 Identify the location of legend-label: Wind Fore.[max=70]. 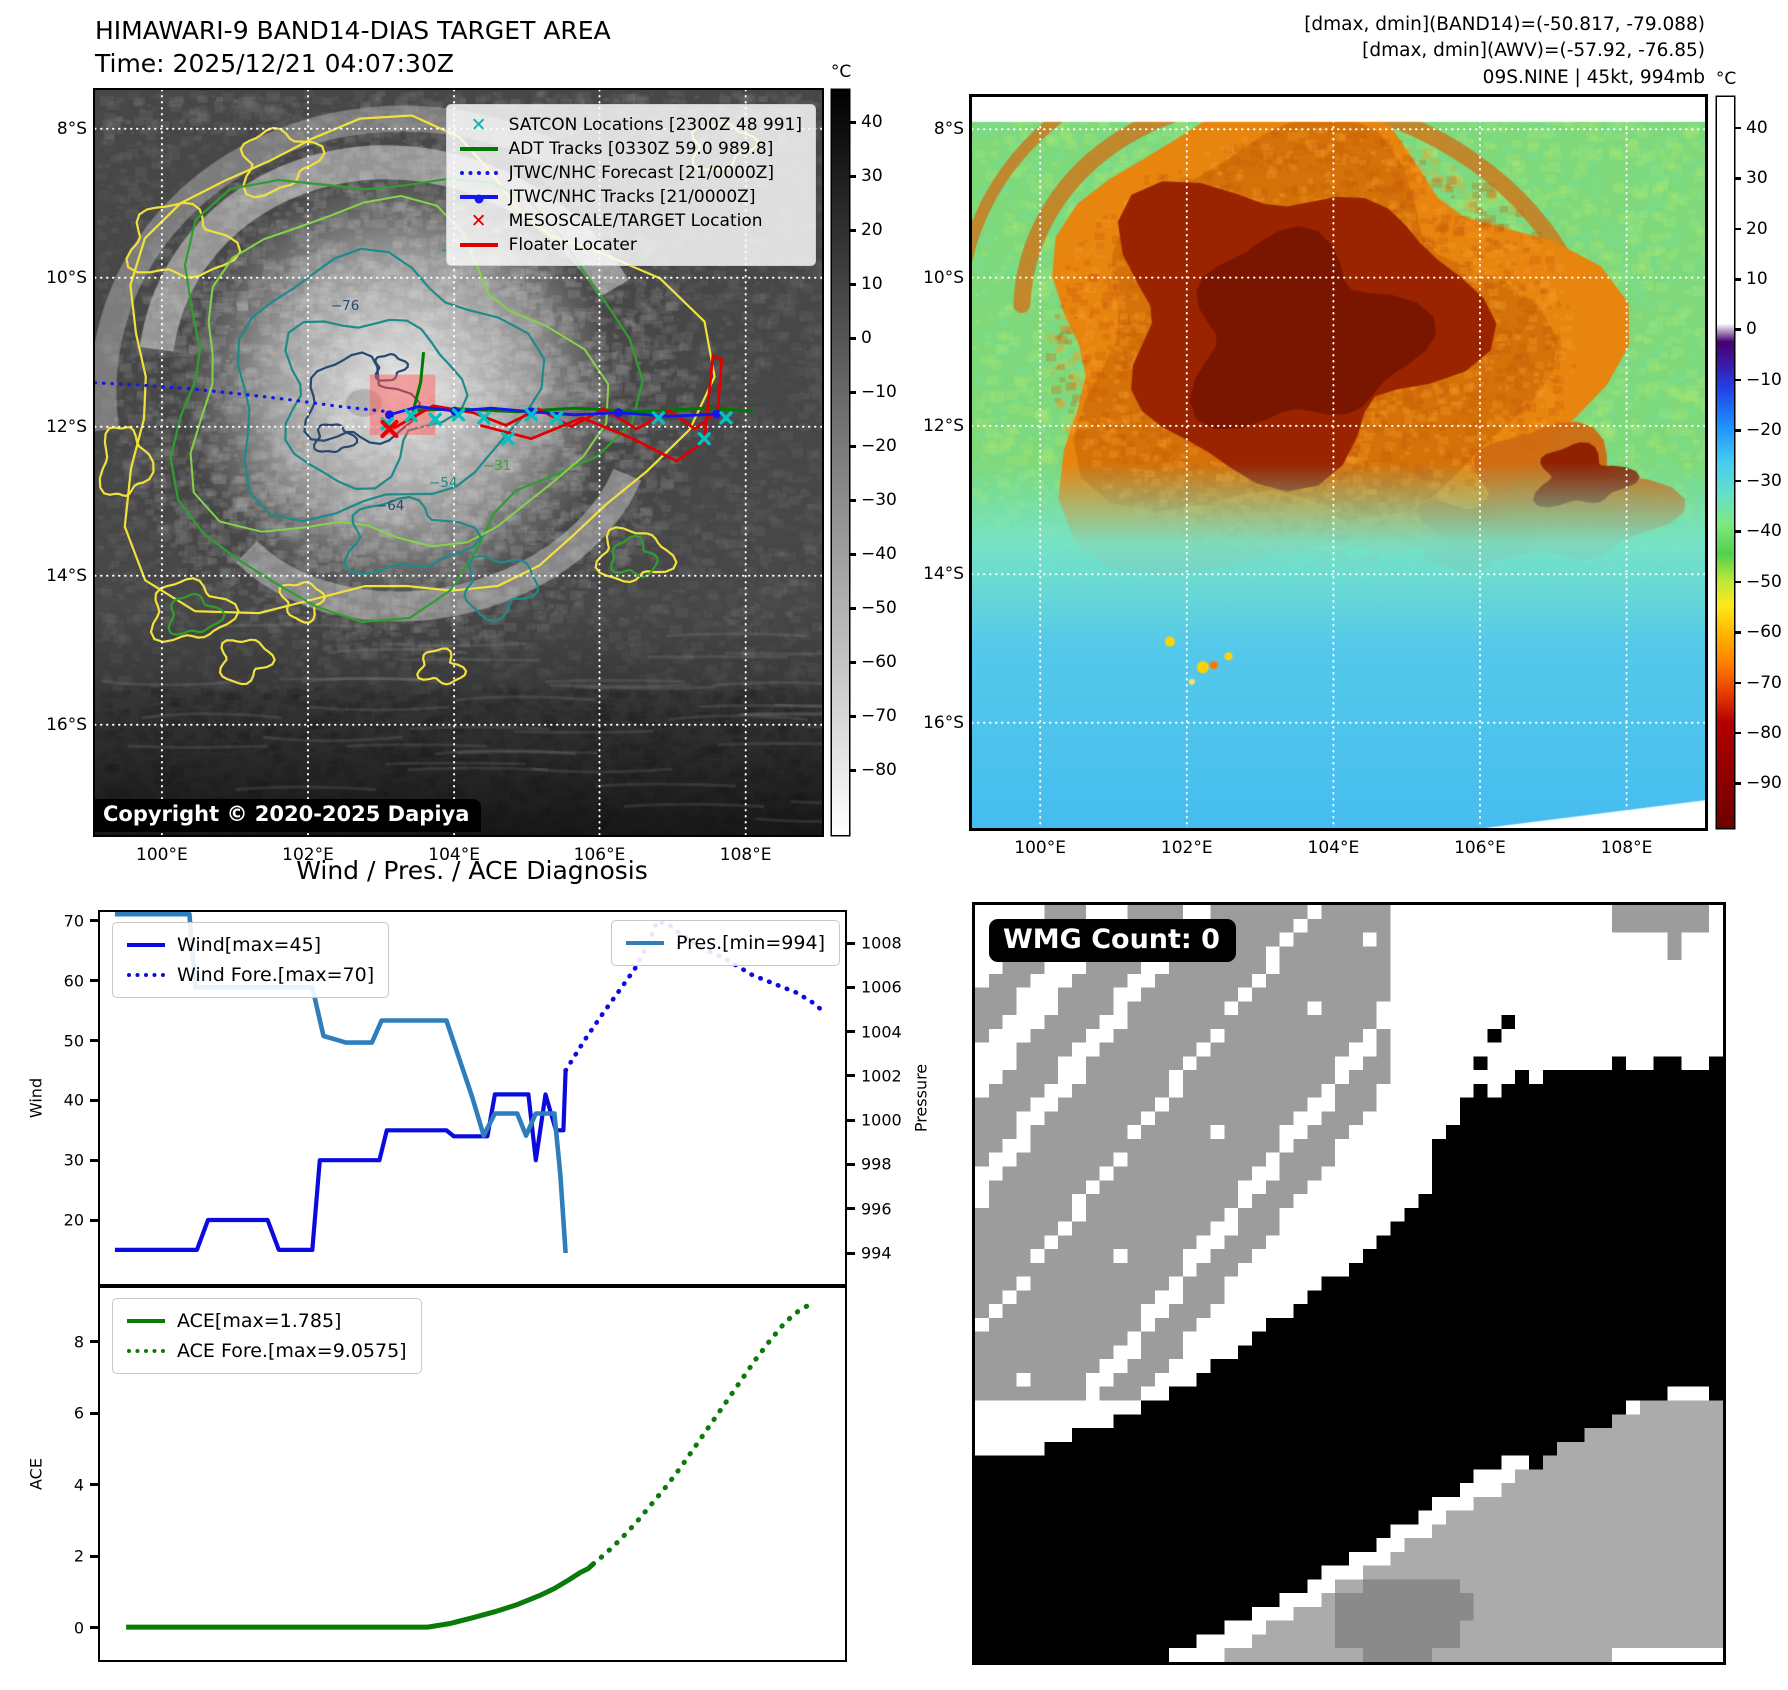
(276, 975).